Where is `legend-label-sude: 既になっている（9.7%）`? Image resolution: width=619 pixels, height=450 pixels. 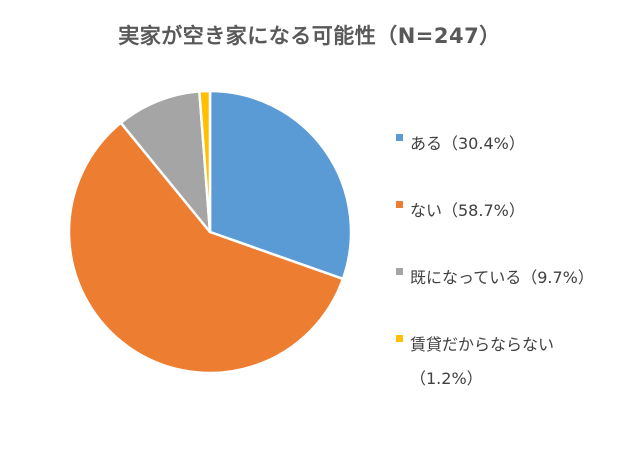 legend-label-sude: 既になっている（9.7%） is located at coordinates (502, 277).